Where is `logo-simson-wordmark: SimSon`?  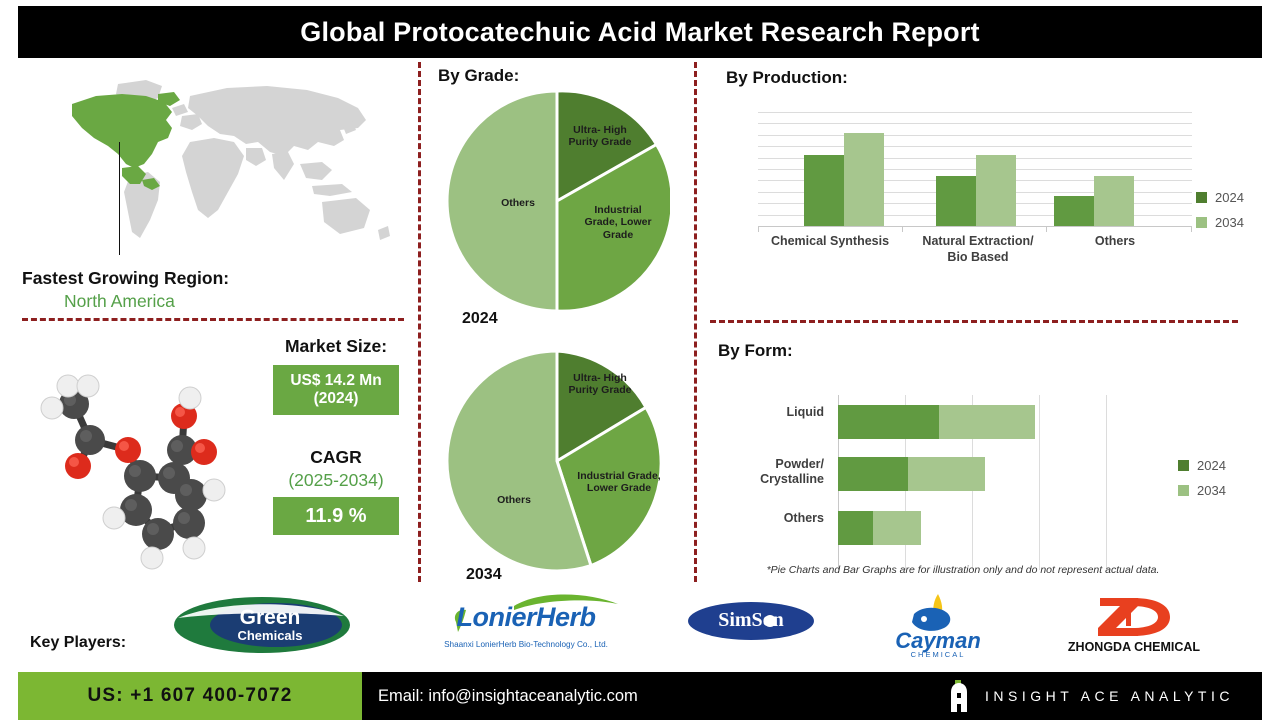 logo-simson-wordmark: SimSon is located at coordinates (751, 620).